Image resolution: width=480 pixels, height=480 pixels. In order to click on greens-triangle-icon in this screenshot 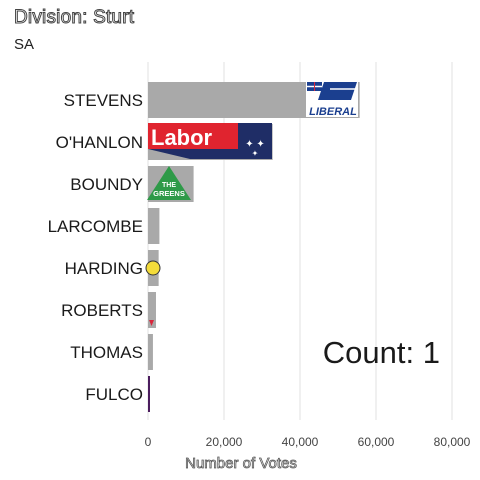, I will do `click(169, 183)`.